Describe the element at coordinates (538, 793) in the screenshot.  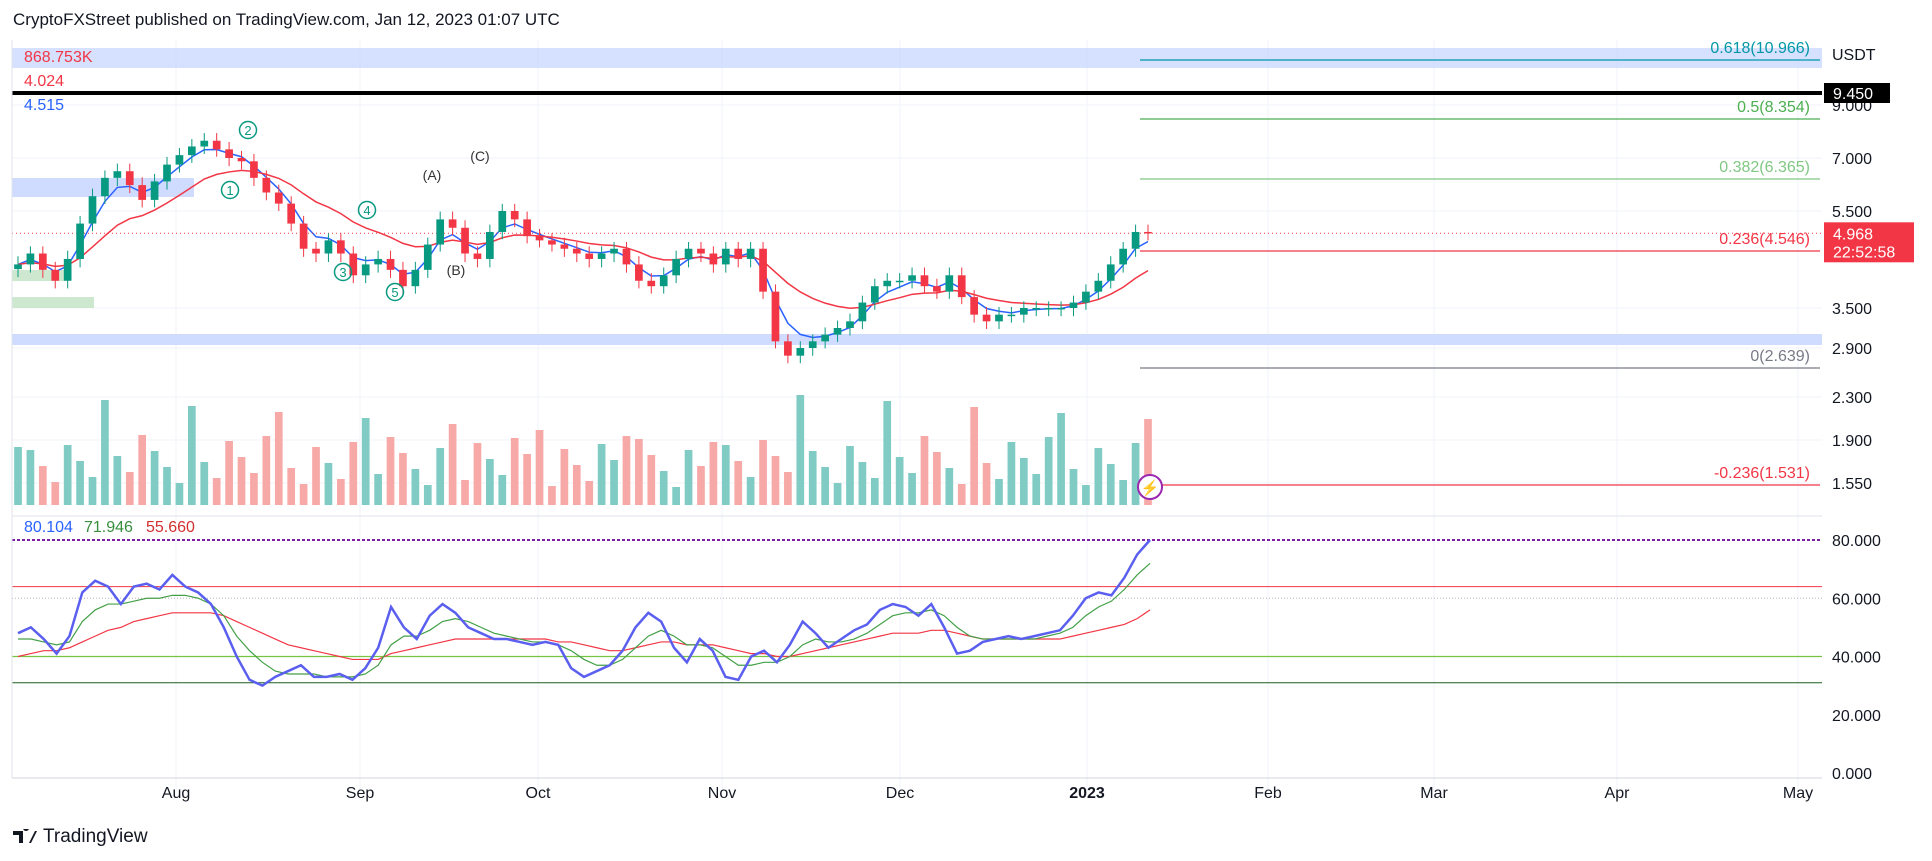
I see `time-tick-label: Oct` at that location.